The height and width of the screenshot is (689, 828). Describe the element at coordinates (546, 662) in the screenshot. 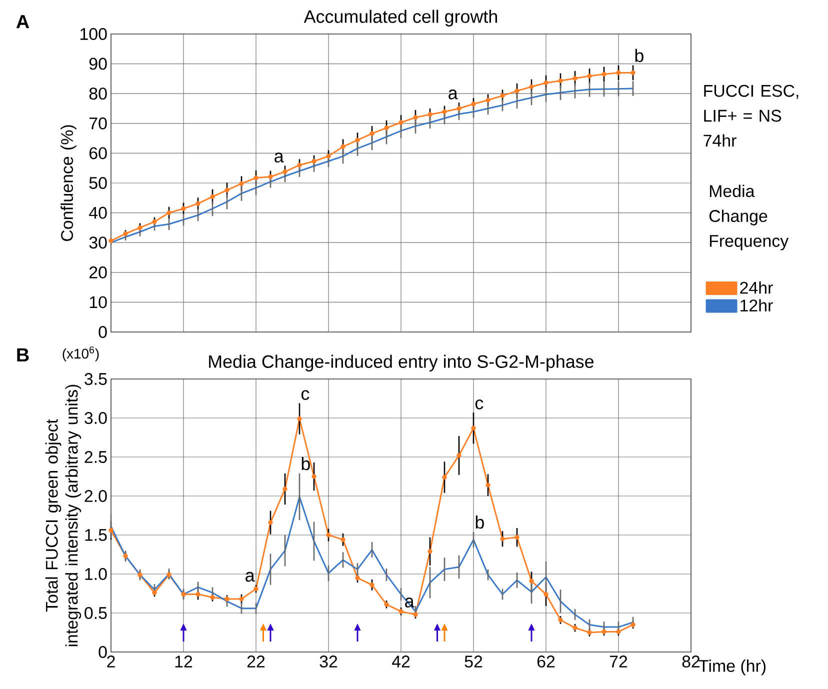

I see `x-tick-label: 62` at that location.